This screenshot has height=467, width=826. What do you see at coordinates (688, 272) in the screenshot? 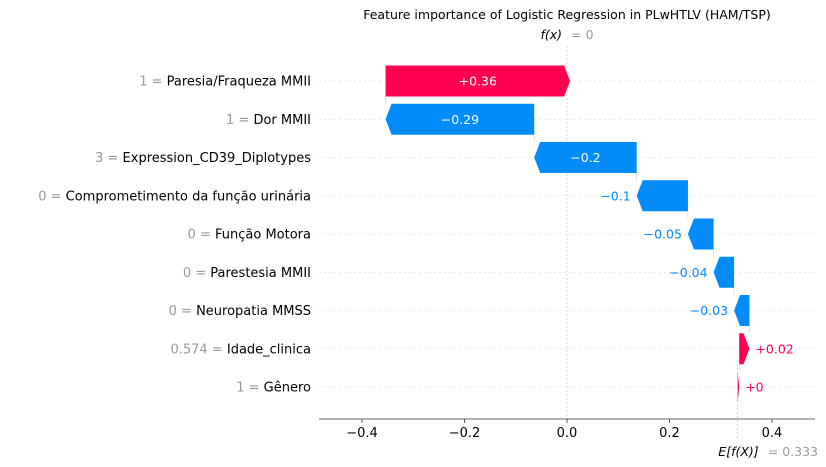
I see `bar-value-label: −0.04` at bounding box center [688, 272].